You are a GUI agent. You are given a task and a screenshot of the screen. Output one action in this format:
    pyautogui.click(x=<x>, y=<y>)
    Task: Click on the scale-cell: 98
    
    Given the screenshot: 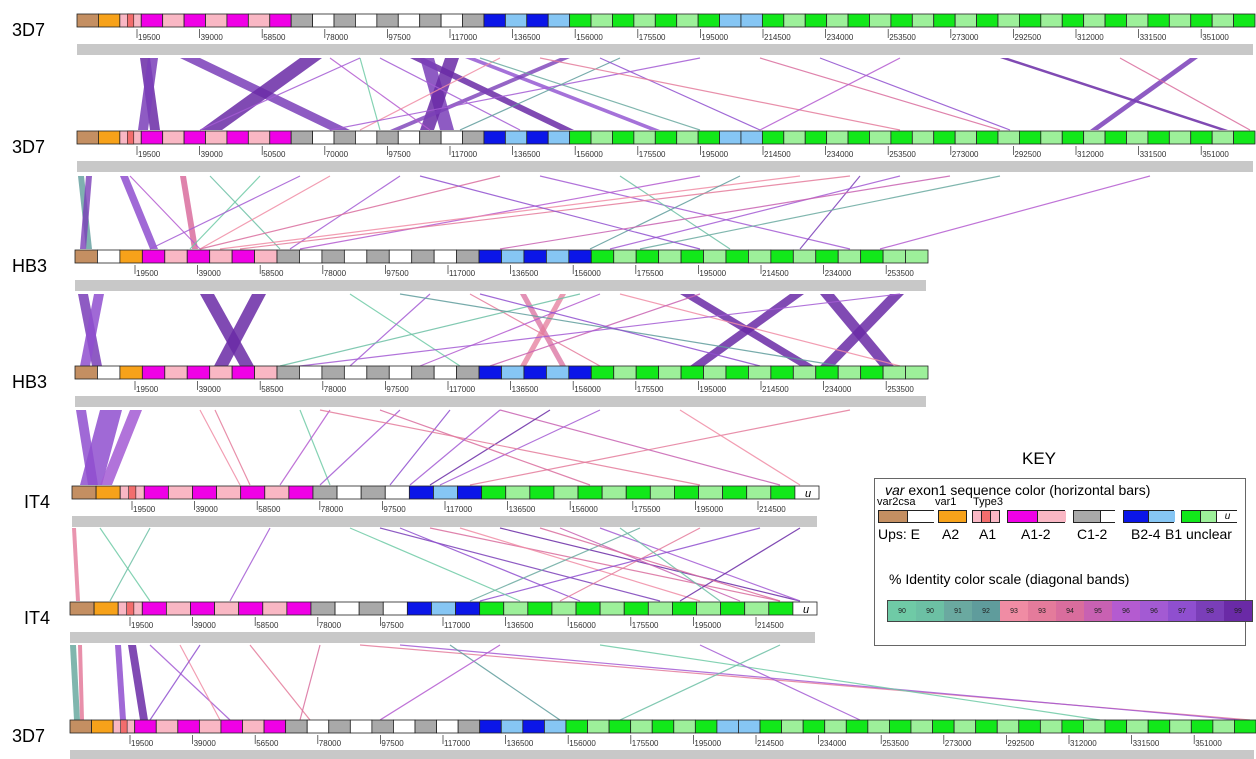 What is the action you would take?
    pyautogui.click(x=1210, y=611)
    